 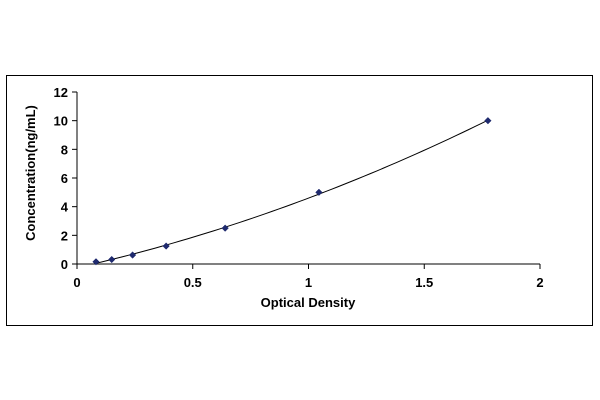 What do you see at coordinates (424, 282) in the screenshot?
I see `x-tick-label: 1.5` at bounding box center [424, 282].